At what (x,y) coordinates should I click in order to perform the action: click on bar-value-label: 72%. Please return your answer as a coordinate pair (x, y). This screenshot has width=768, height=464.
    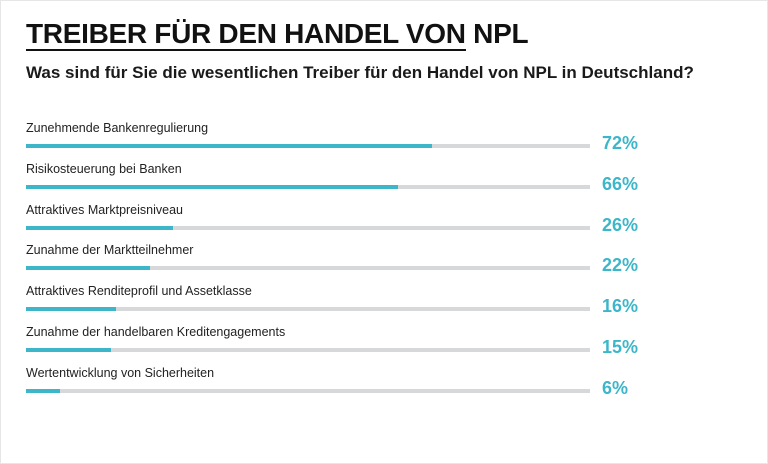
    Looking at the image, I should click on (620, 143).